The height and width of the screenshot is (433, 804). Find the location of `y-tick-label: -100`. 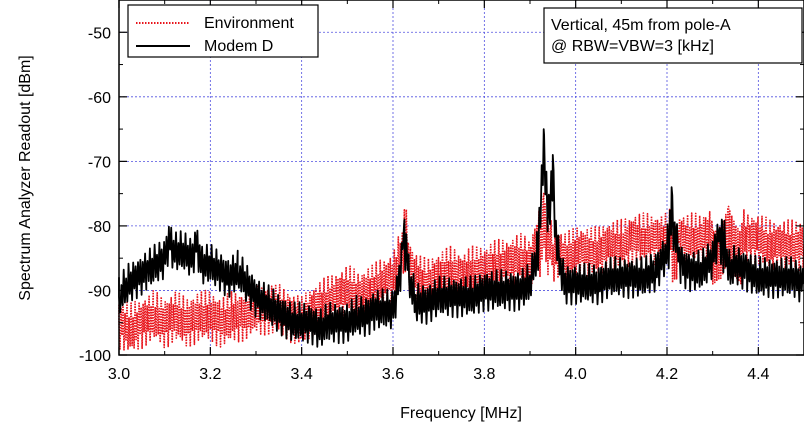

y-tick-label: -100 is located at coordinates (95, 356).